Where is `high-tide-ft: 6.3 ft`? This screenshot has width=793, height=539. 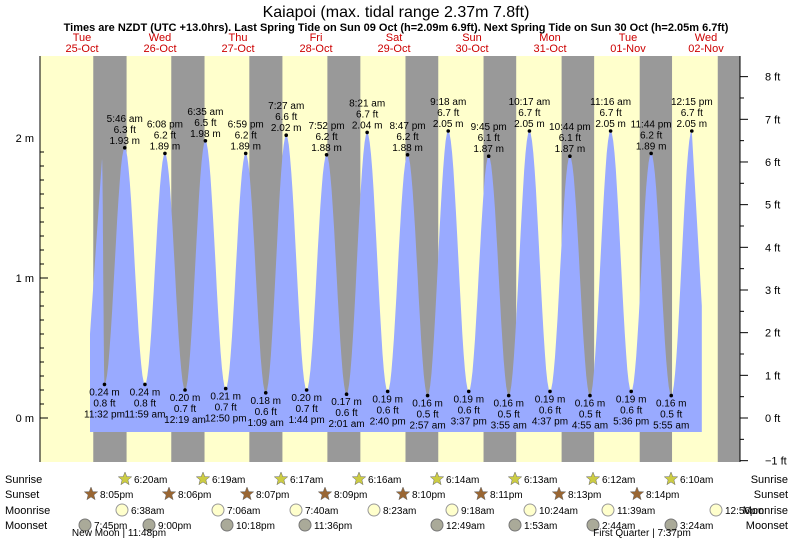 high-tide-ft: 6.3 ft is located at coordinates (125, 130).